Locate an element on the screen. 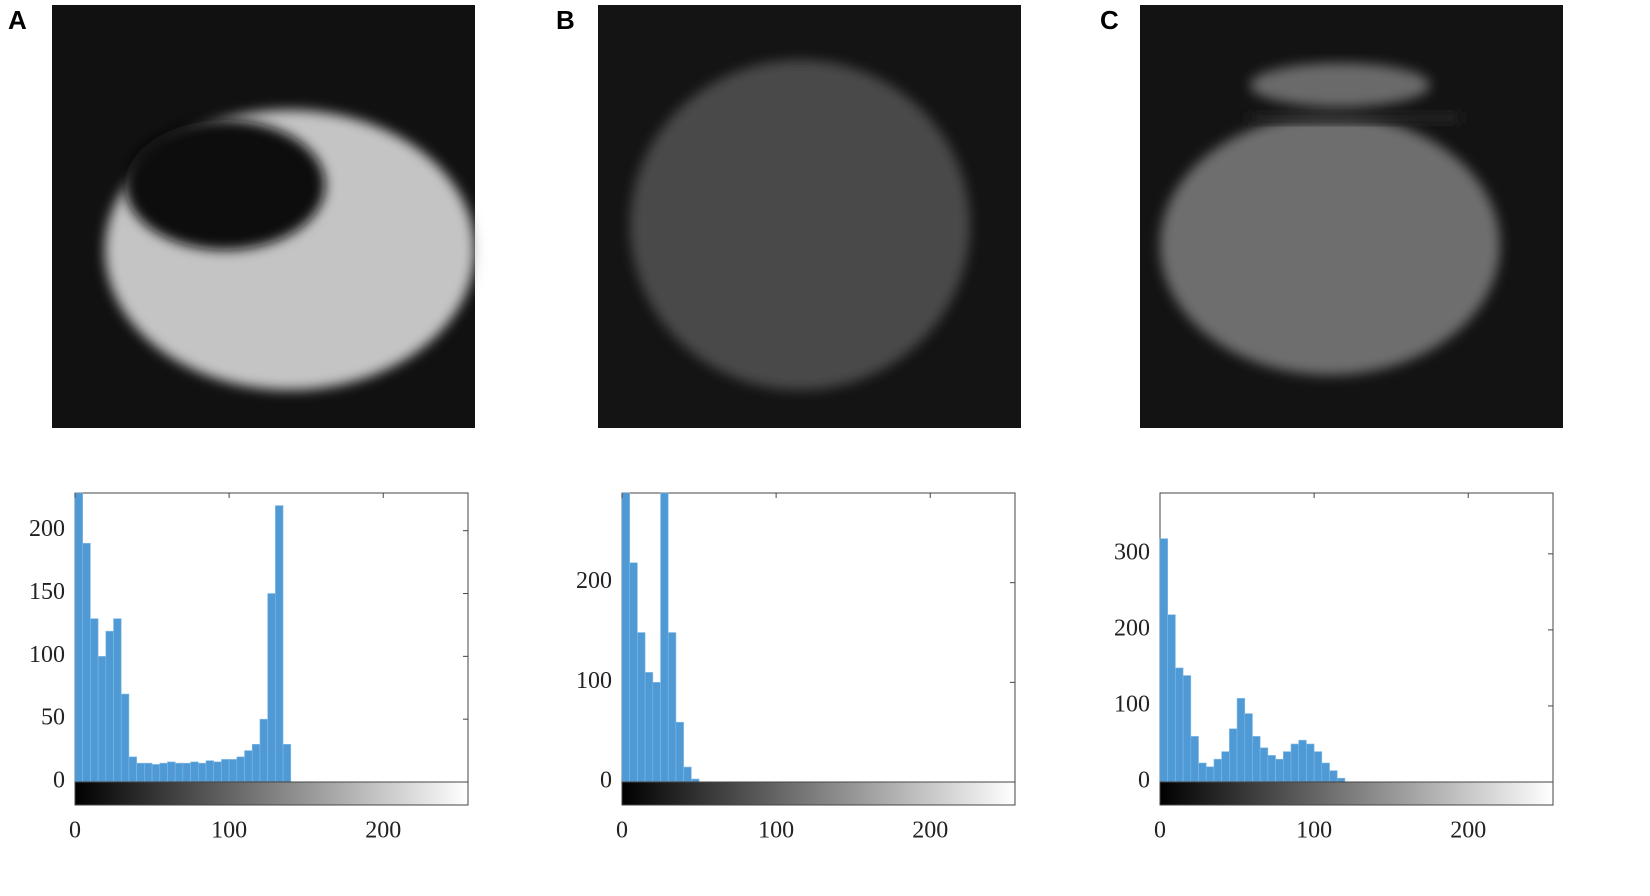  panel-label: B is located at coordinates (565, 20).